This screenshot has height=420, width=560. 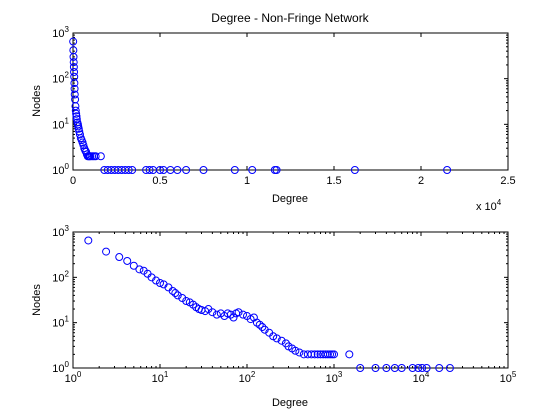 I want to click on x-tick-label: 2.5, so click(x=507, y=181).